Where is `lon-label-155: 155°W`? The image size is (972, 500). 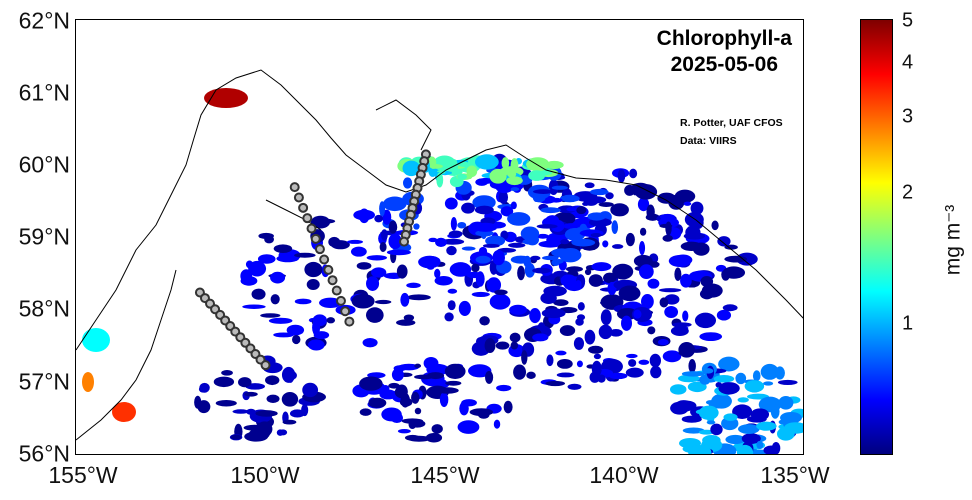 lon-label-155: 155°W is located at coordinates (83, 475).